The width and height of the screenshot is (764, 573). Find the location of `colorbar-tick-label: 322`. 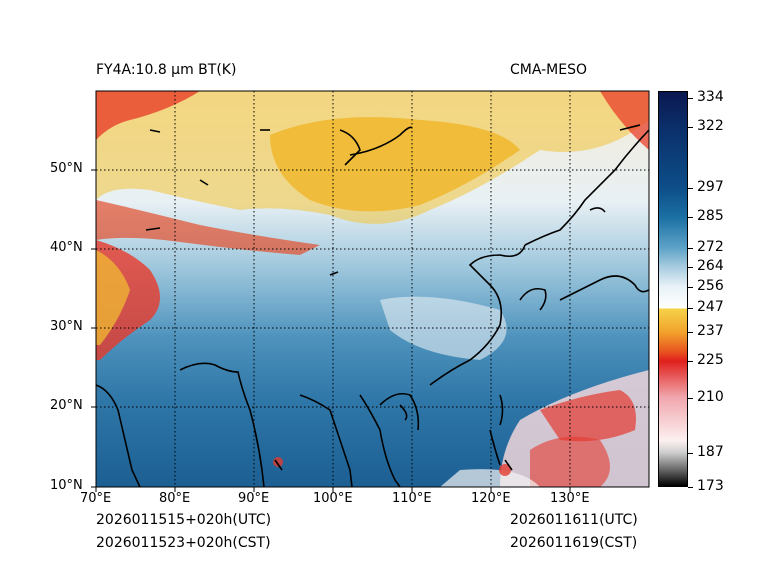

colorbar-tick-label: 322 is located at coordinates (710, 126).